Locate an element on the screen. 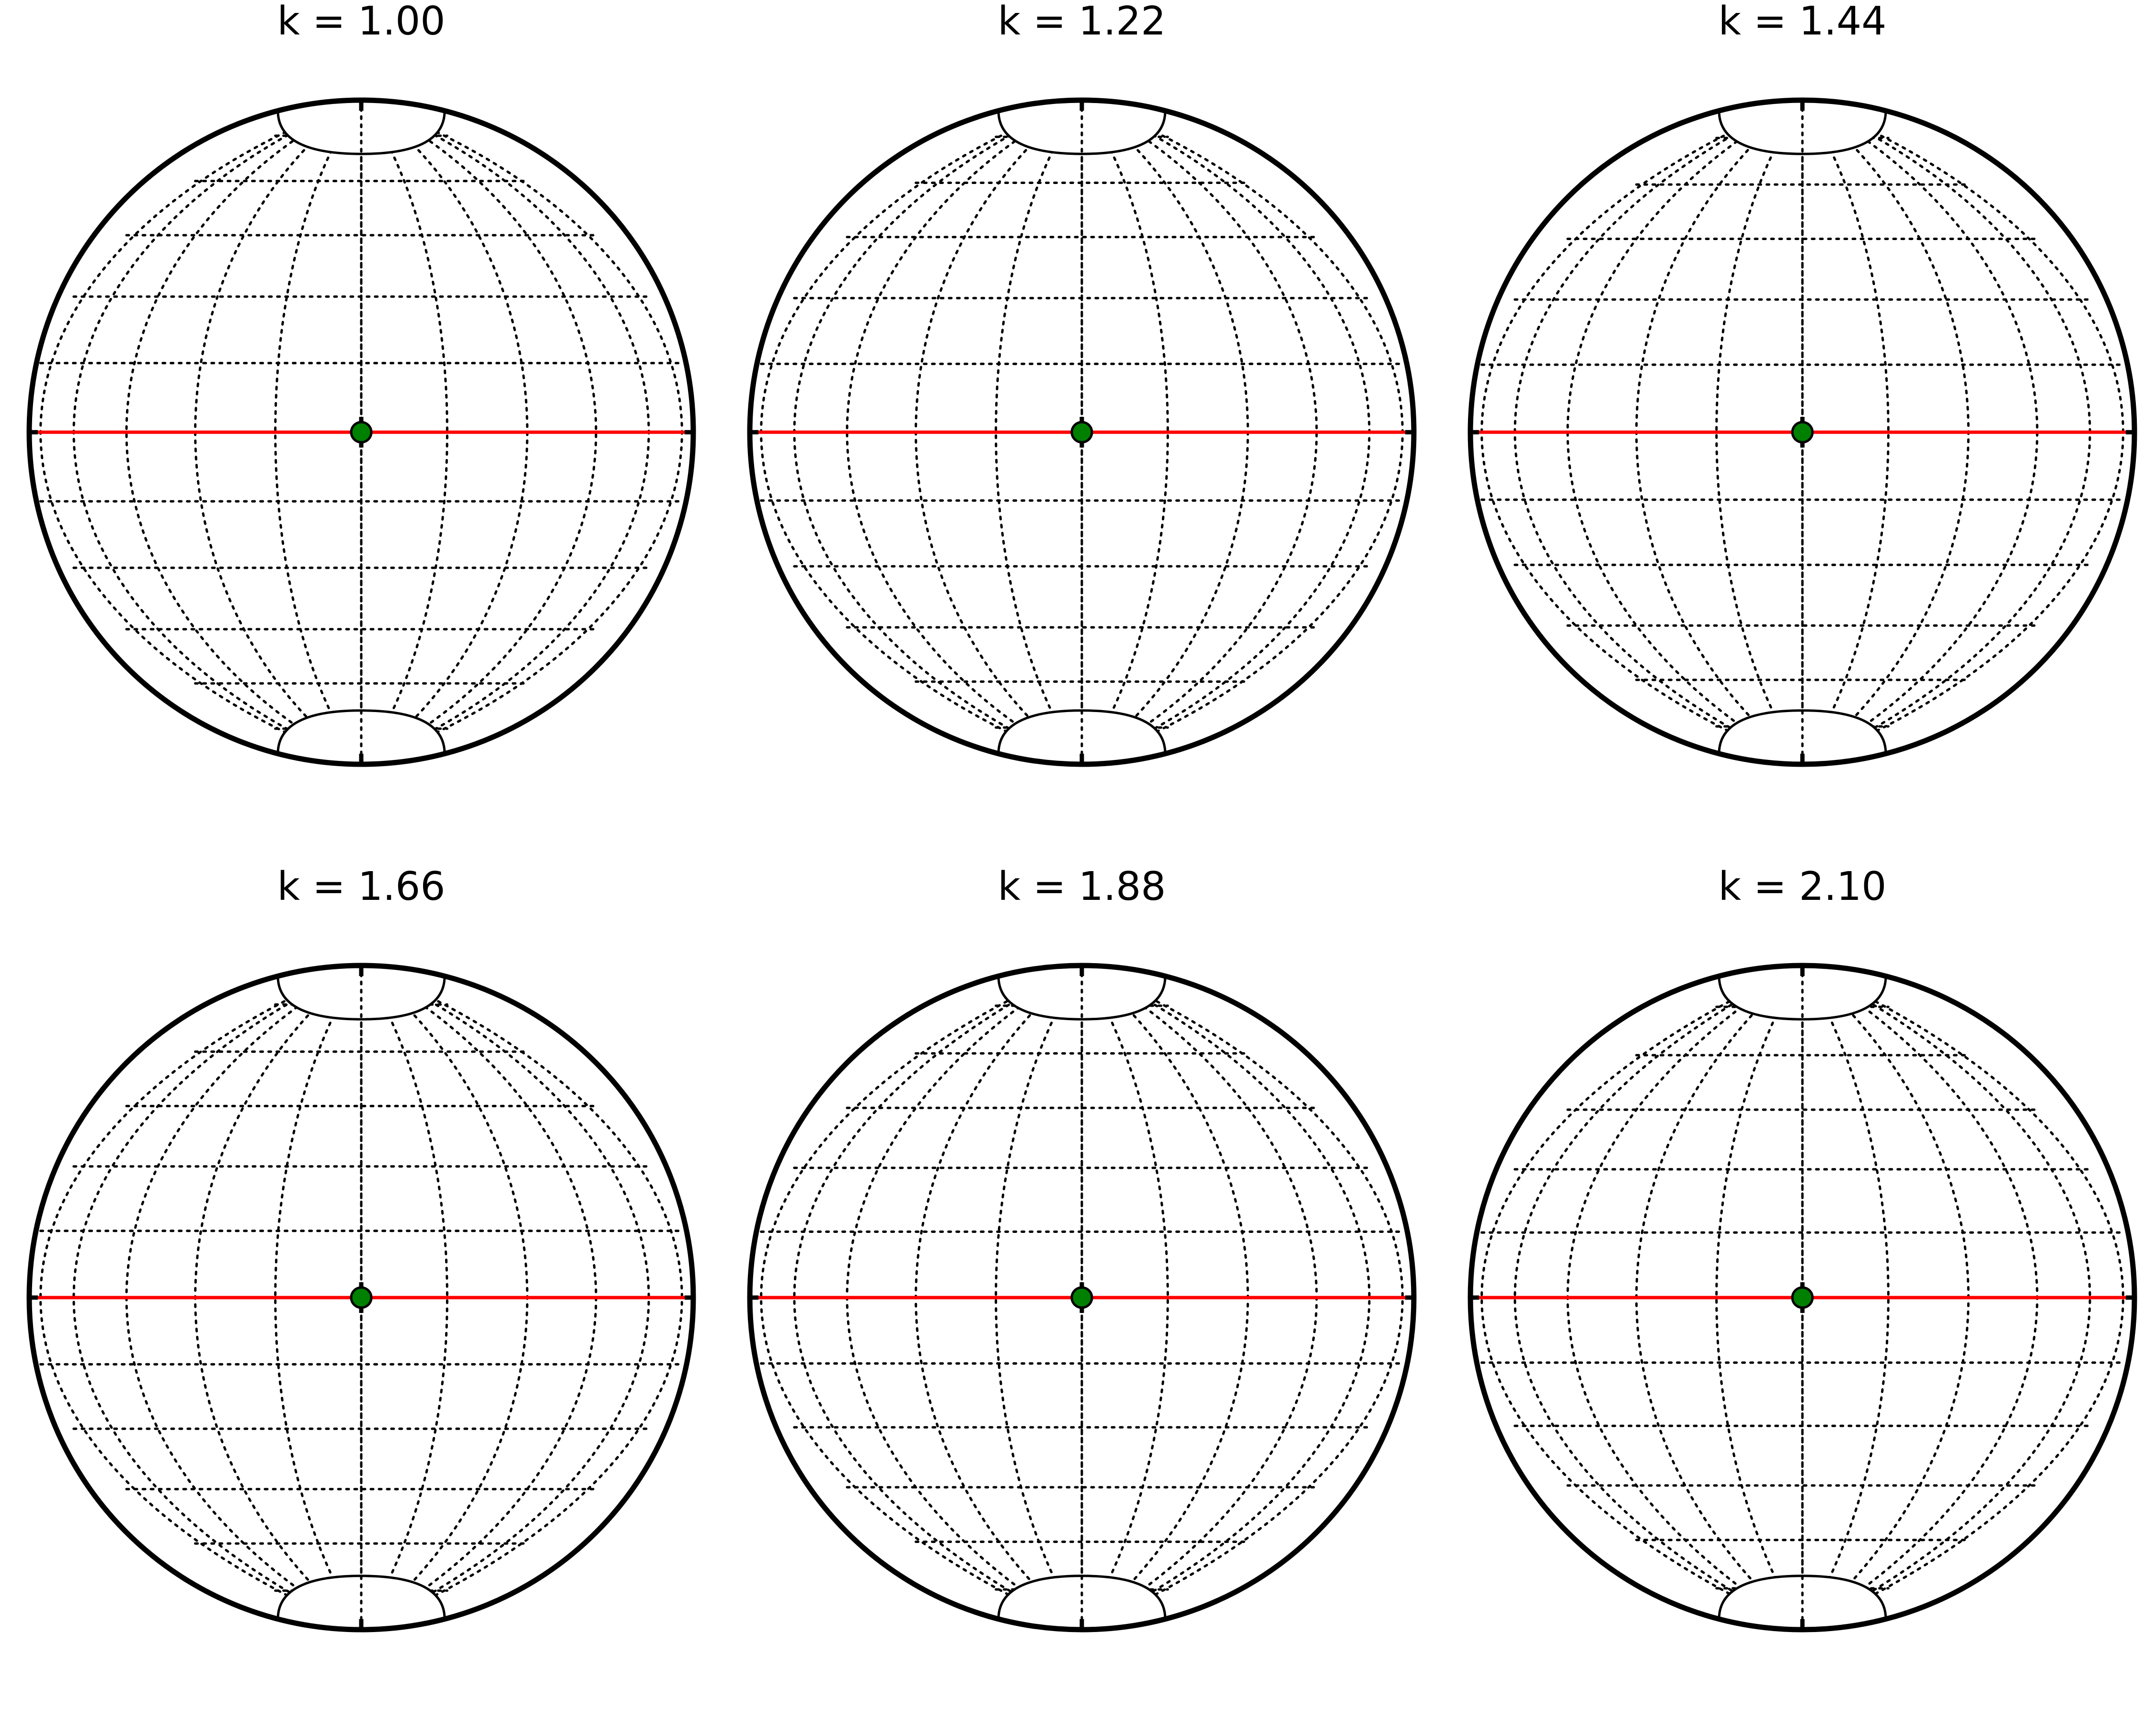 This screenshot has width=2156, height=1725. graticule is located at coordinates (1082, 432).